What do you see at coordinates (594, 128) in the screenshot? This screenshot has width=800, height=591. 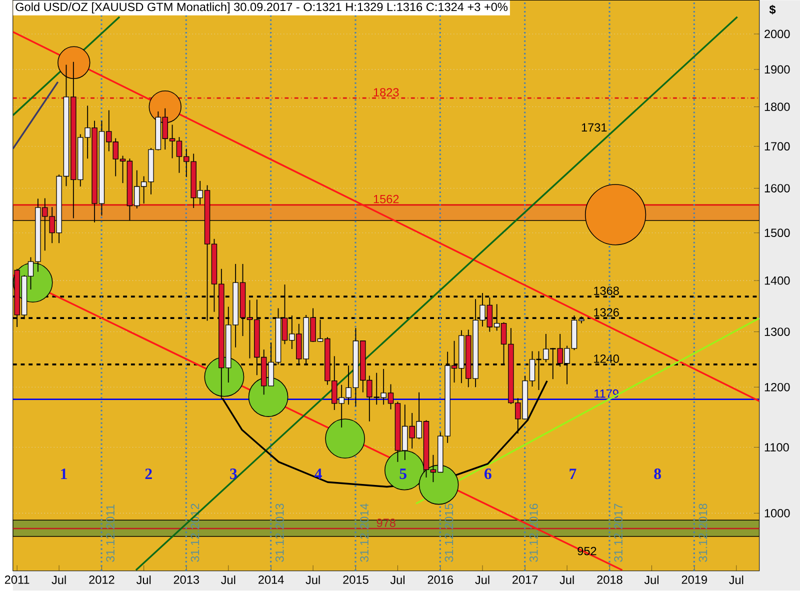 I see `annotation: 1731` at bounding box center [594, 128].